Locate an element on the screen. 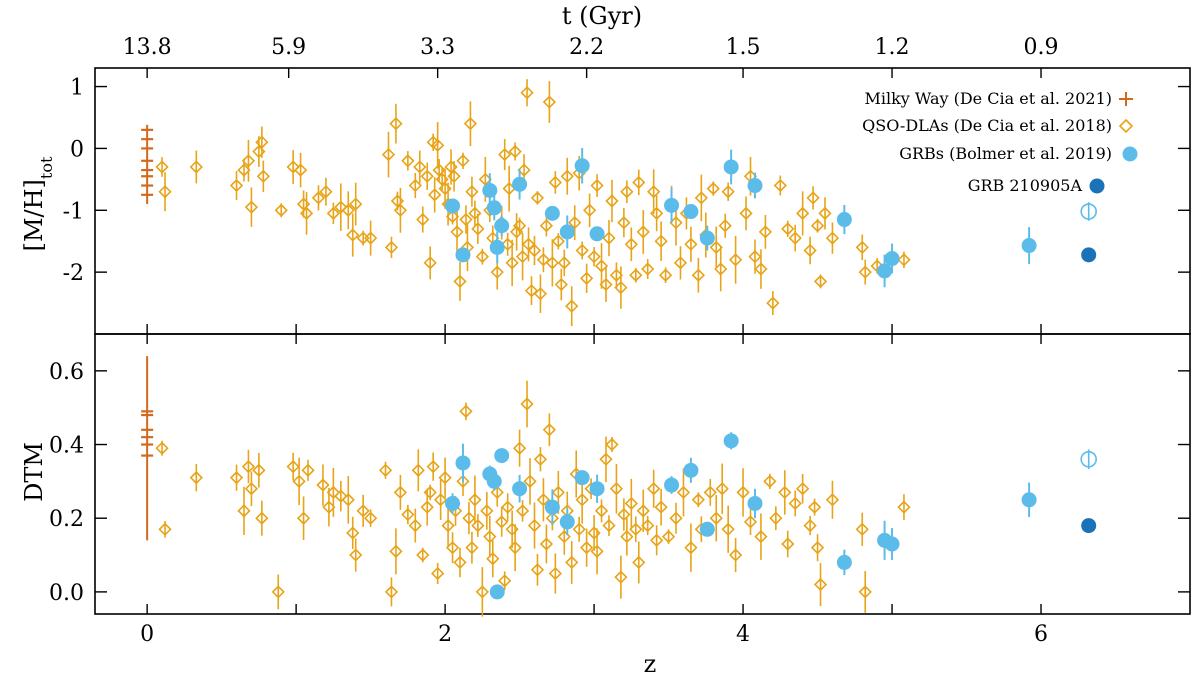 The width and height of the screenshot is (1200, 680). legend-label-qso-dlas: QSO-DLAs (De Cia et al. 2018) is located at coordinates (987, 125).